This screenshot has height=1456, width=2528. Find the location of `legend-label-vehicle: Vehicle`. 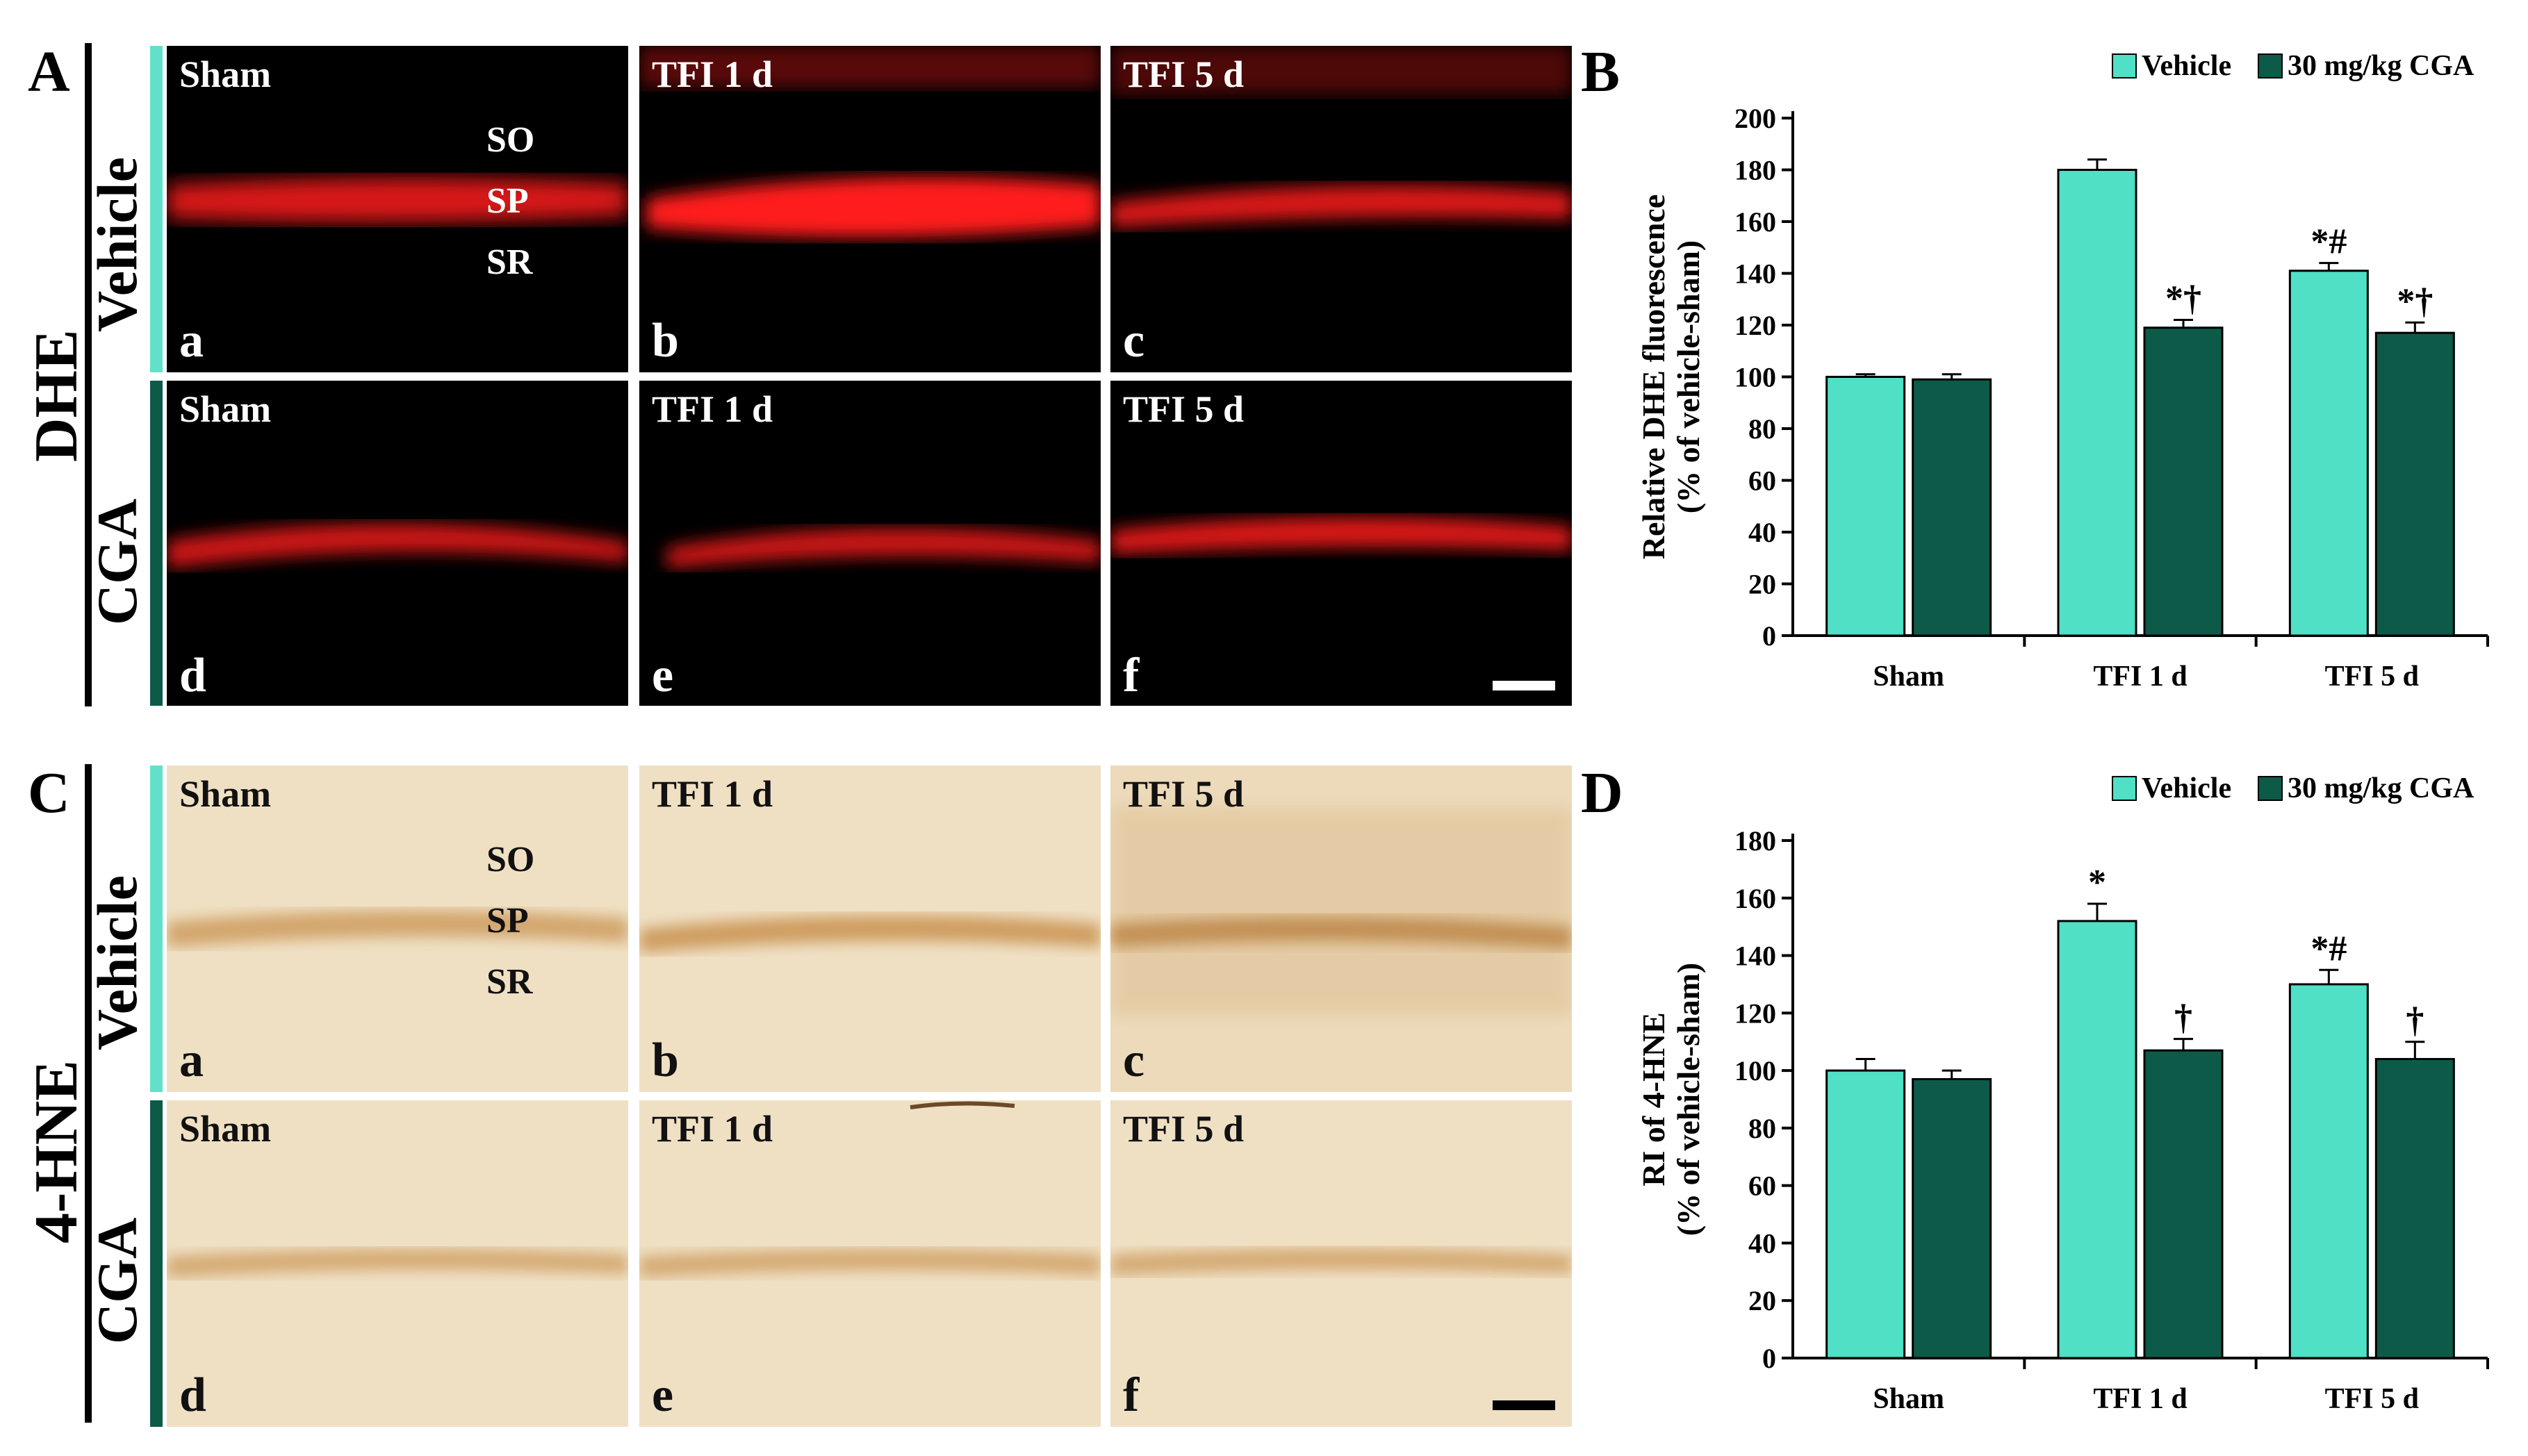

legend-label-vehicle: Vehicle is located at coordinates (2186, 788).